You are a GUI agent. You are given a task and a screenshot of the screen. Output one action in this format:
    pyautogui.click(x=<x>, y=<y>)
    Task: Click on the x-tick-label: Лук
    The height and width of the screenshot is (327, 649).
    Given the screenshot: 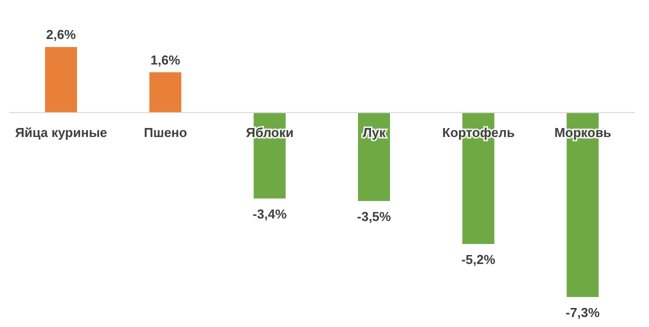 What is the action you would take?
    pyautogui.click(x=374, y=132)
    